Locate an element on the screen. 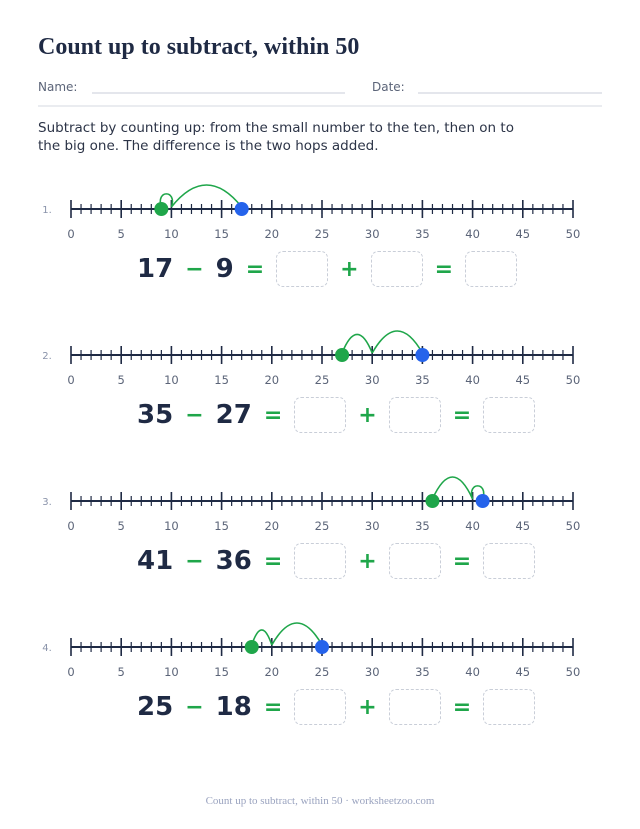 This screenshot has width=640, height=829. problem-index: 2. is located at coordinates (47, 356).